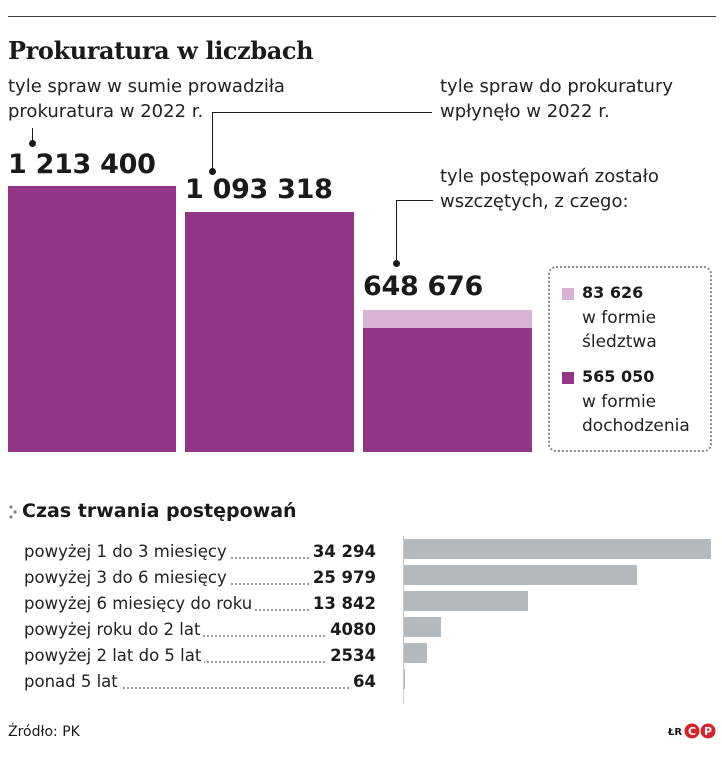 This screenshot has height=760, width=722. What do you see at coordinates (351, 656) in the screenshot?
I see `duration-row-value: 2534` at bounding box center [351, 656].